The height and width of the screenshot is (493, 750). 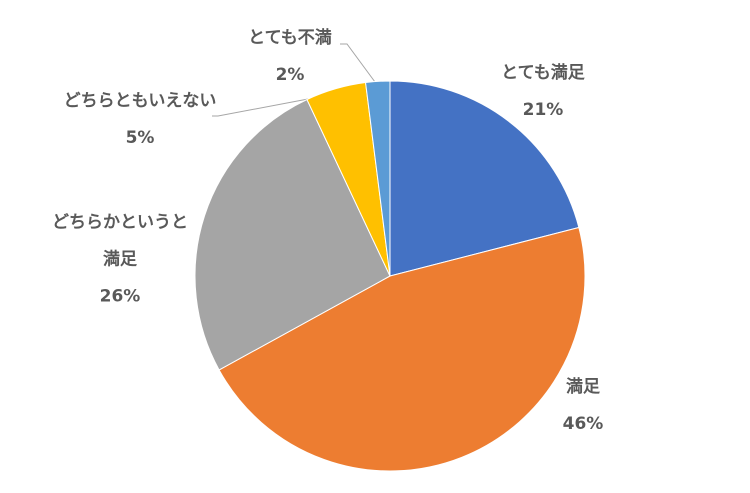 What do you see at coordinates (290, 38) in the screenshot?
I see `category-label: とても不満` at bounding box center [290, 38].